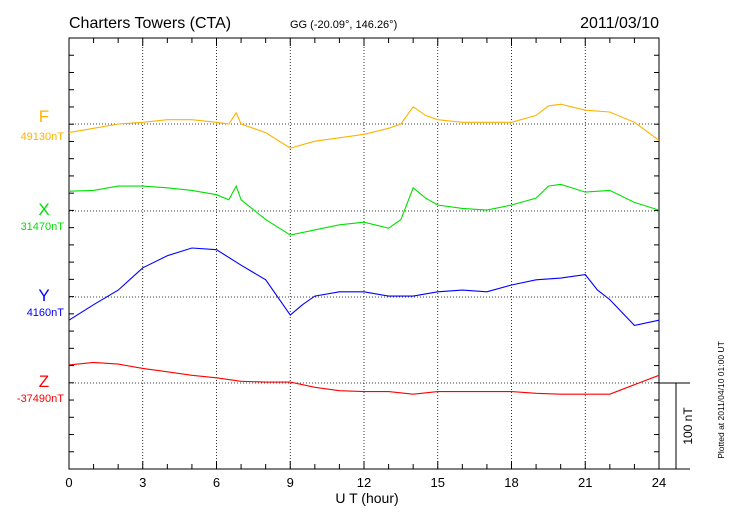 Image resolution: width=730 pixels, height=520 pixels. I want to click on x-tick-label: 21, so click(585, 482).